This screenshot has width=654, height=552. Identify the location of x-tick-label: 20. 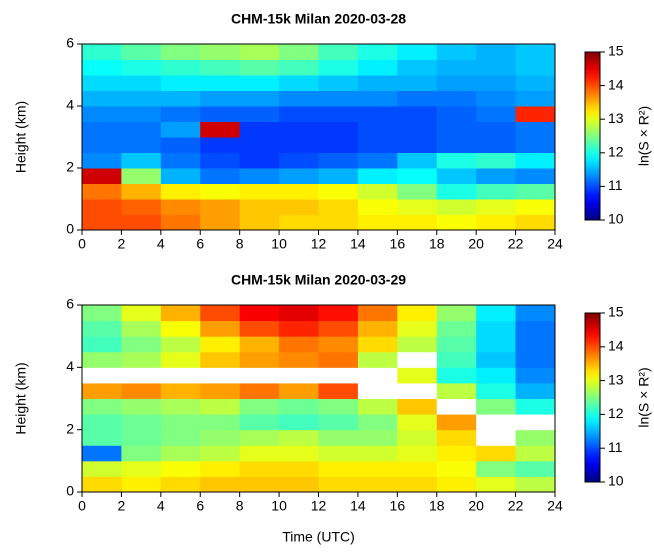
(476, 244).